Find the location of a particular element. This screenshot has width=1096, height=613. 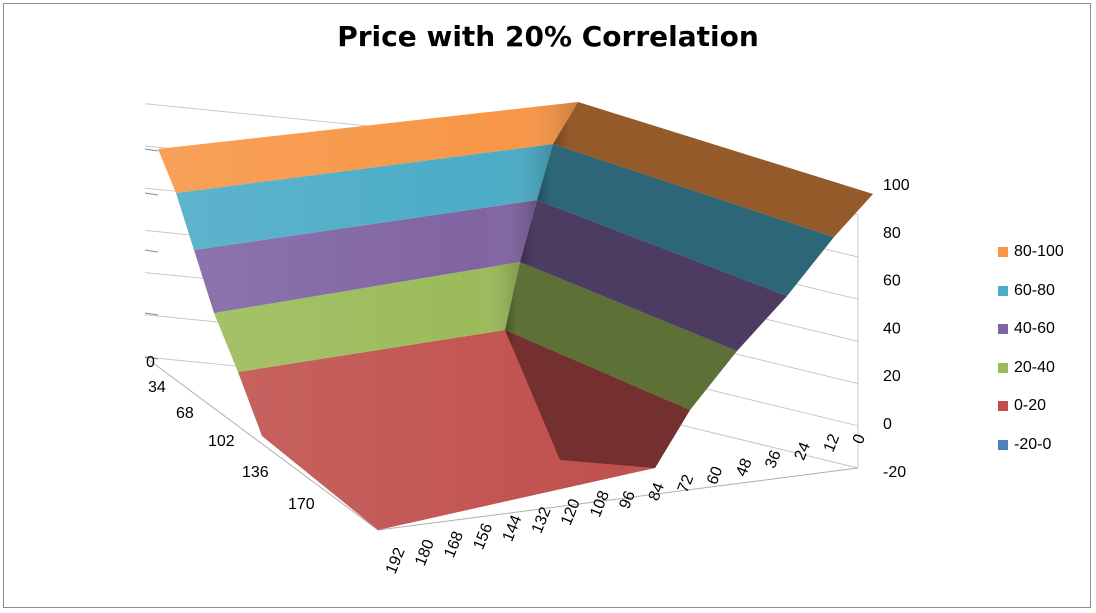

x-tick-label: 168 is located at coordinates (454, 544).